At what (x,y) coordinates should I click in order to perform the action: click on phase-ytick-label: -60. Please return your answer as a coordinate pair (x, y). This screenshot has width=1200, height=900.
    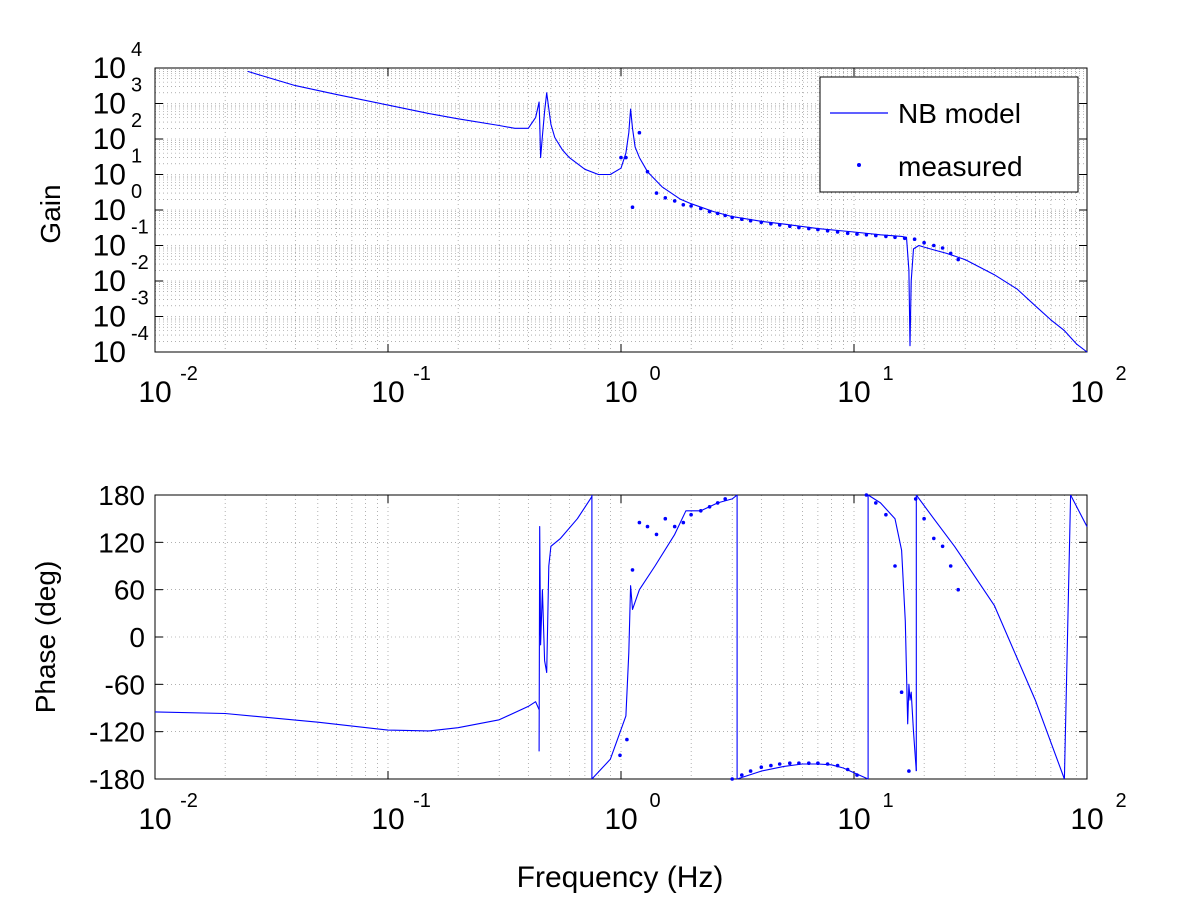
    Looking at the image, I should click on (125, 684).